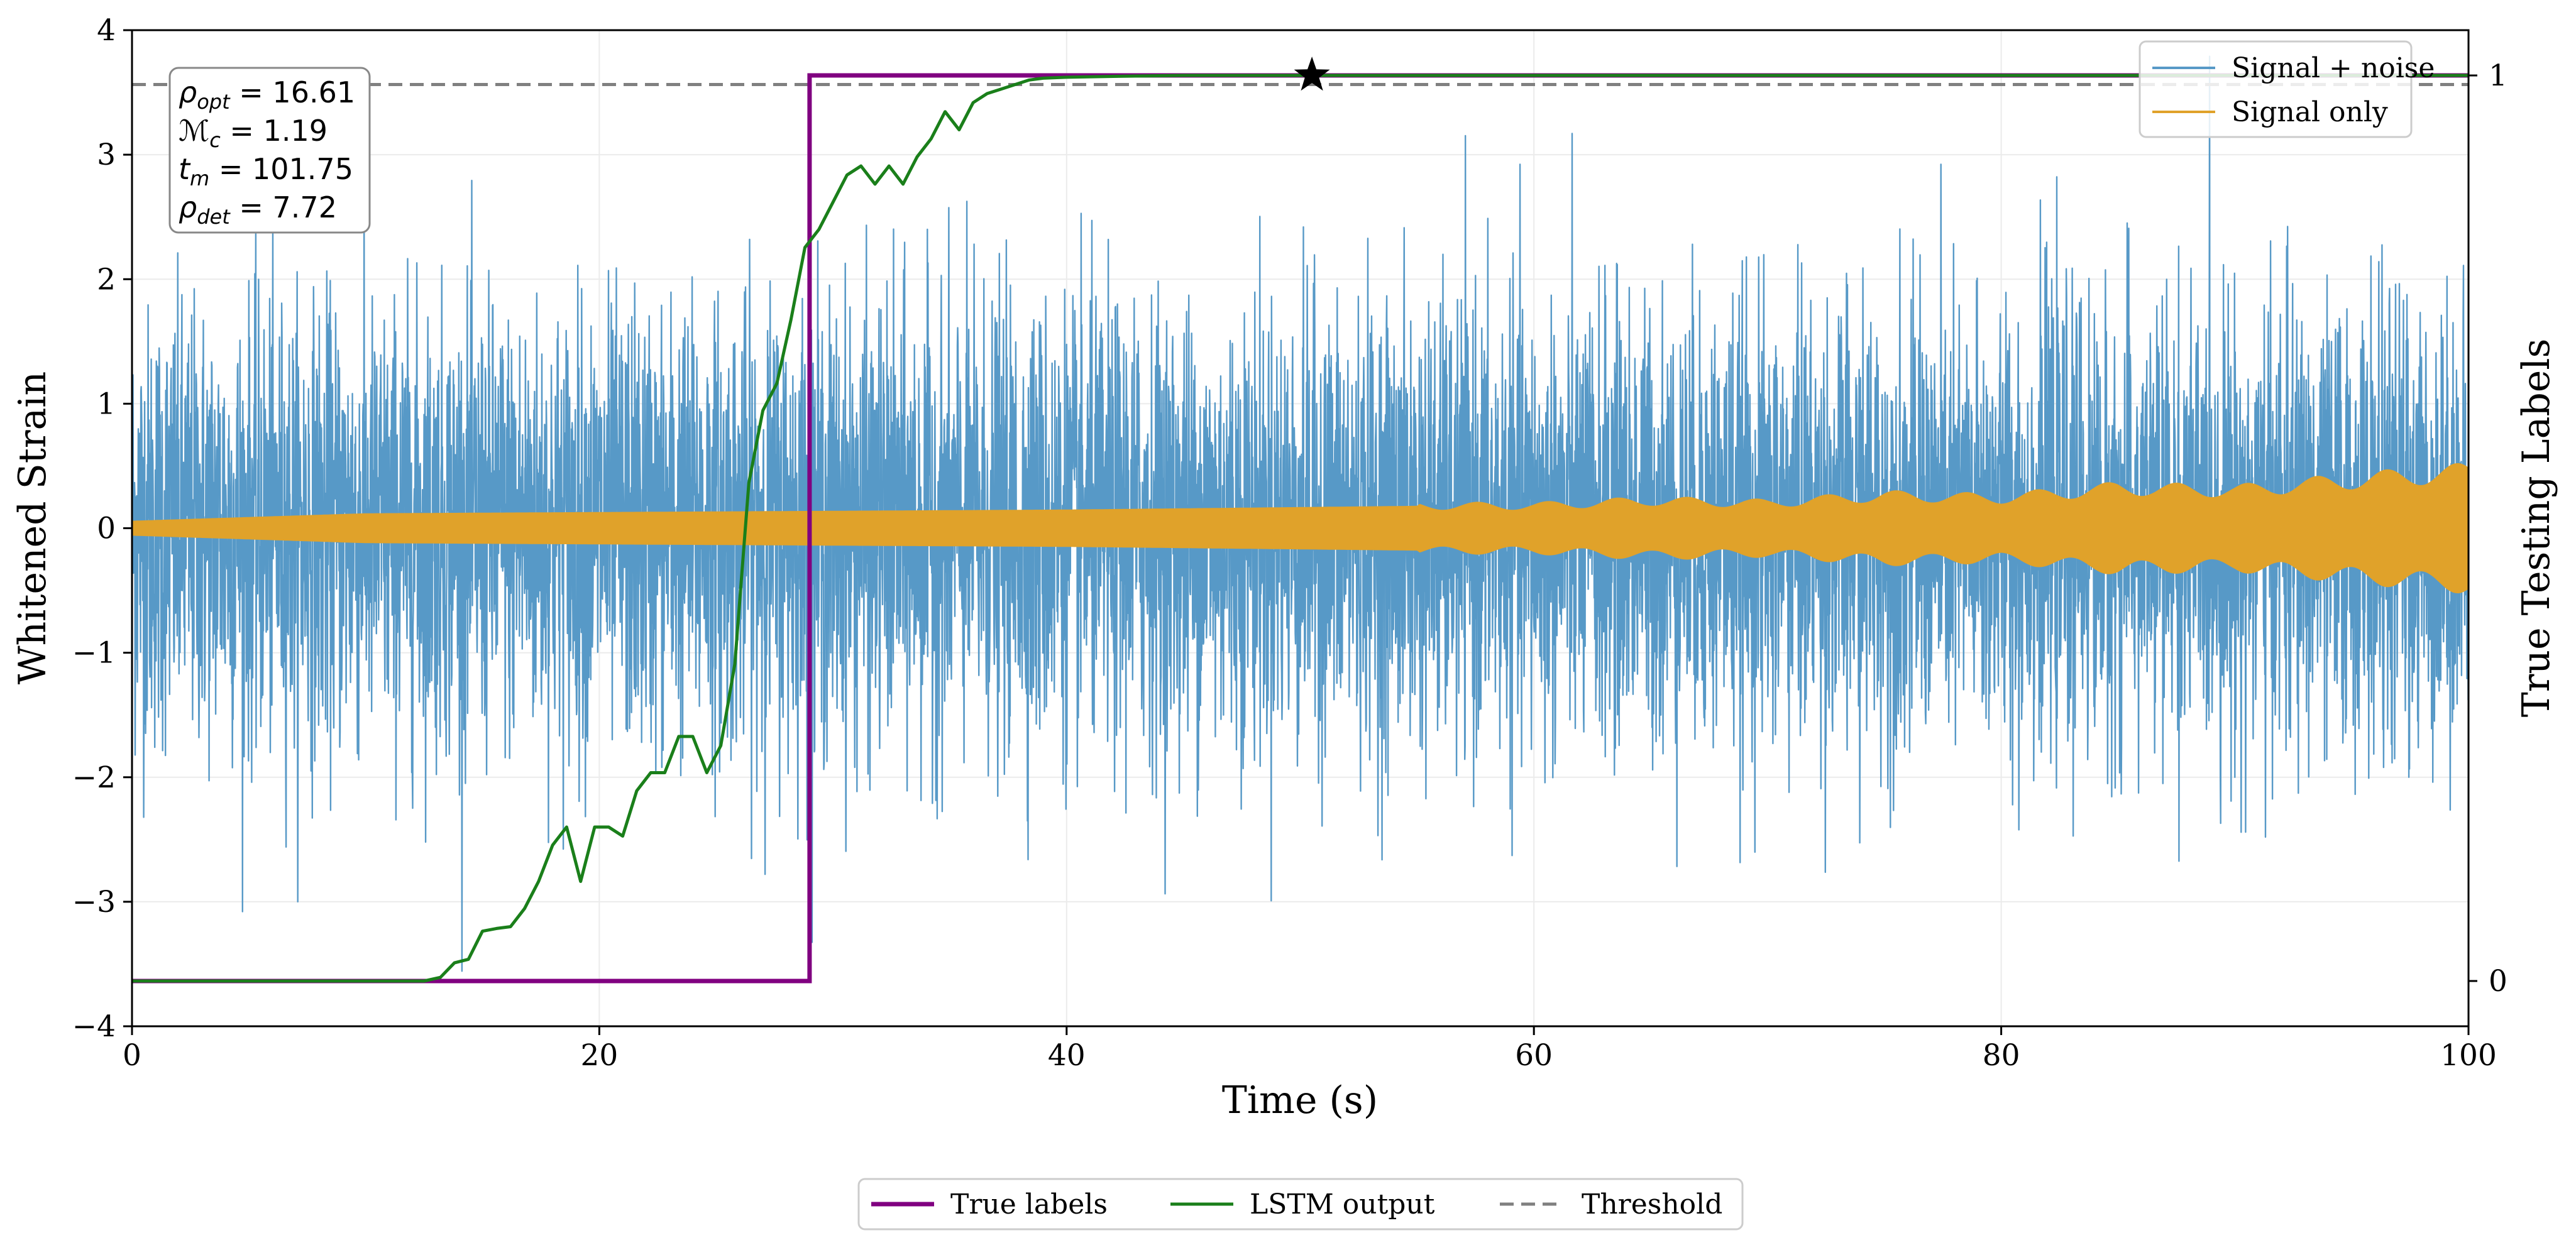 This screenshot has height=1250, width=2576. What do you see at coordinates (106, 404) in the screenshot?
I see `y-tick-label: 1` at bounding box center [106, 404].